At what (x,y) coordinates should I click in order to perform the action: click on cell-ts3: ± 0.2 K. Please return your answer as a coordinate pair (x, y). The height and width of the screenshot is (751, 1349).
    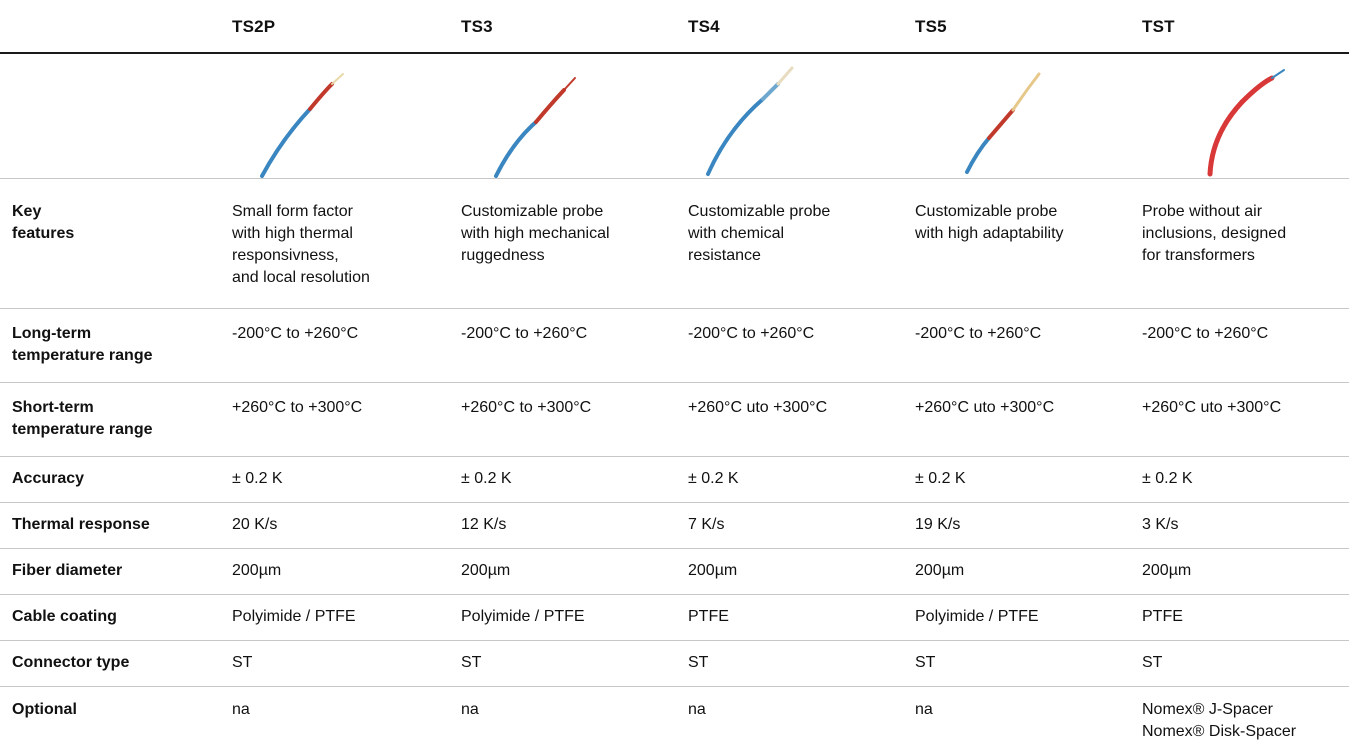
    Looking at the image, I should click on (486, 478).